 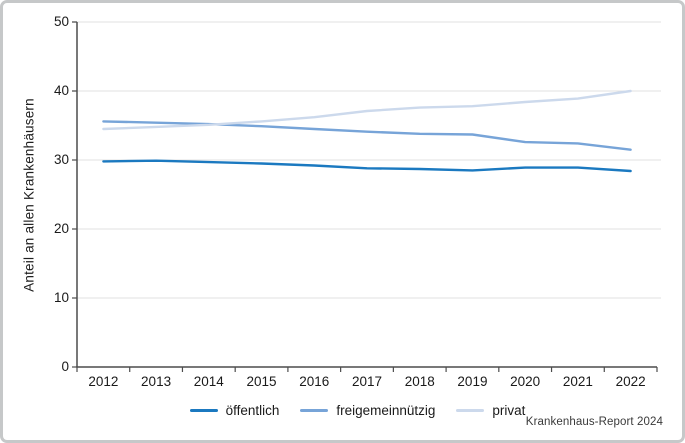 What do you see at coordinates (577, 381) in the screenshot?
I see `x-tick-label: 2021` at bounding box center [577, 381].